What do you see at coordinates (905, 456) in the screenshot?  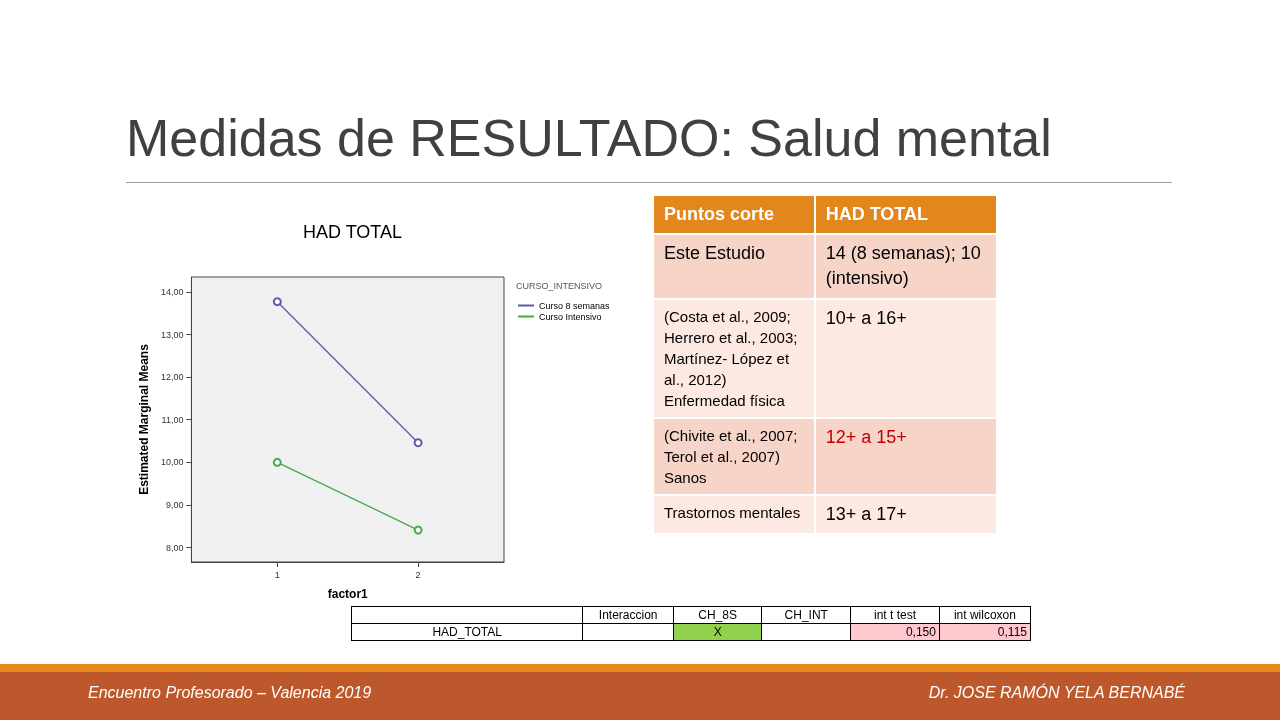 I see `text: 12+ a 15+` at bounding box center [905, 456].